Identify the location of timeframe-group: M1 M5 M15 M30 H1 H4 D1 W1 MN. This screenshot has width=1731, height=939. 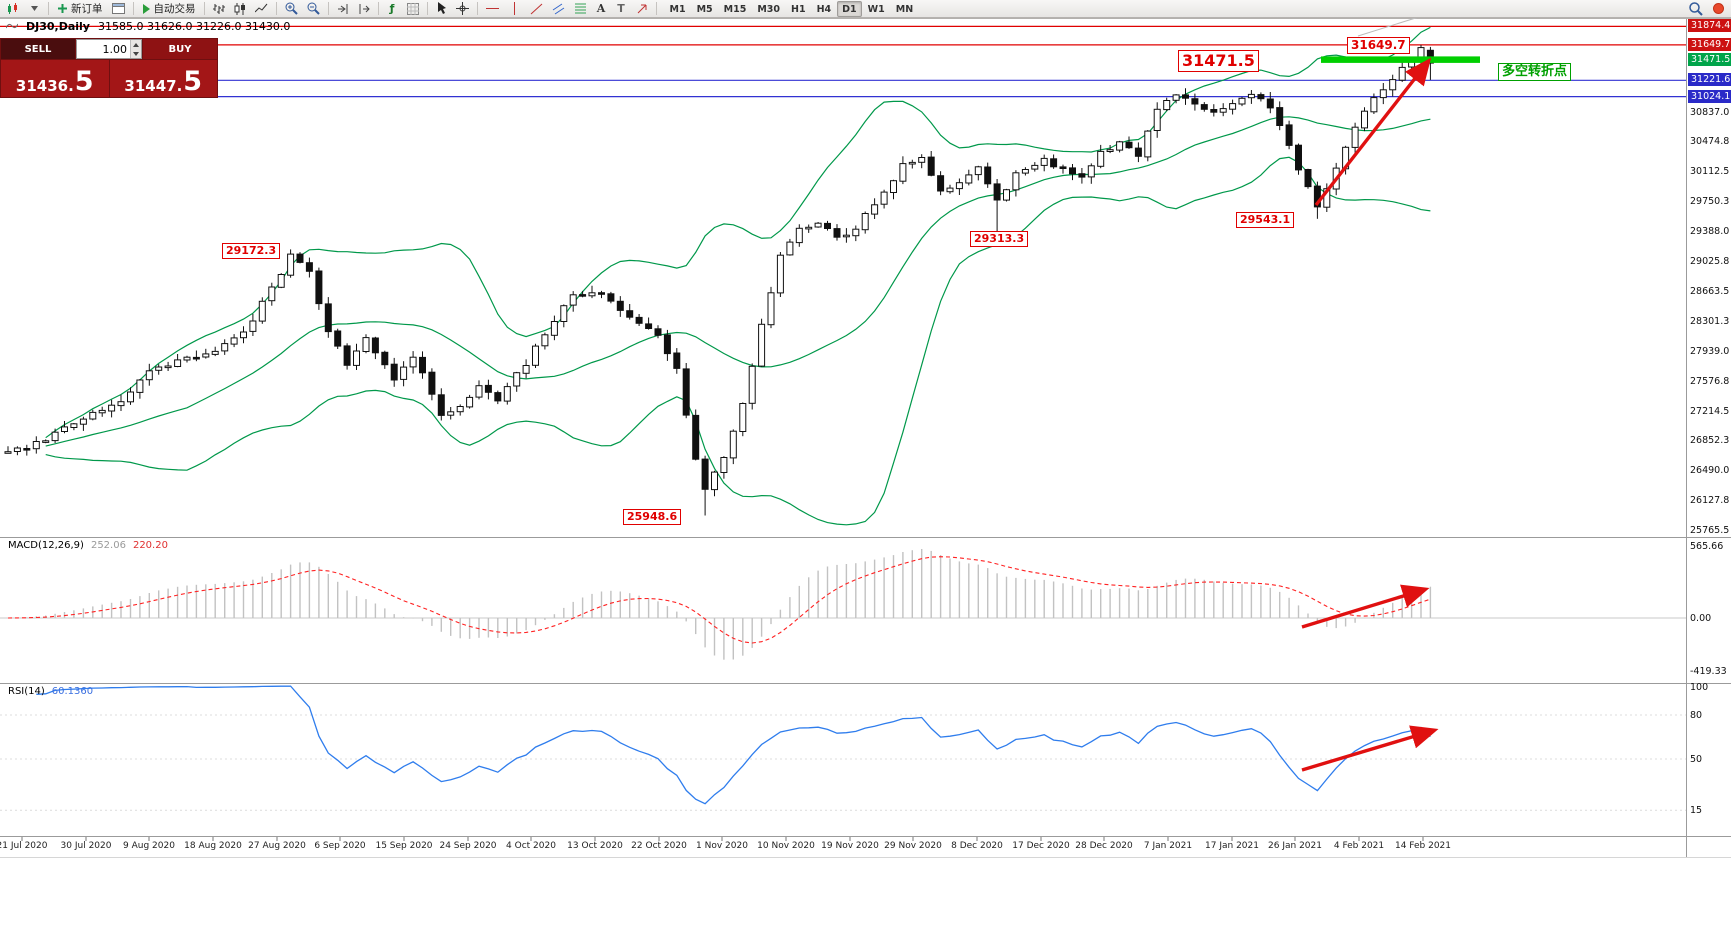
(792, 8).